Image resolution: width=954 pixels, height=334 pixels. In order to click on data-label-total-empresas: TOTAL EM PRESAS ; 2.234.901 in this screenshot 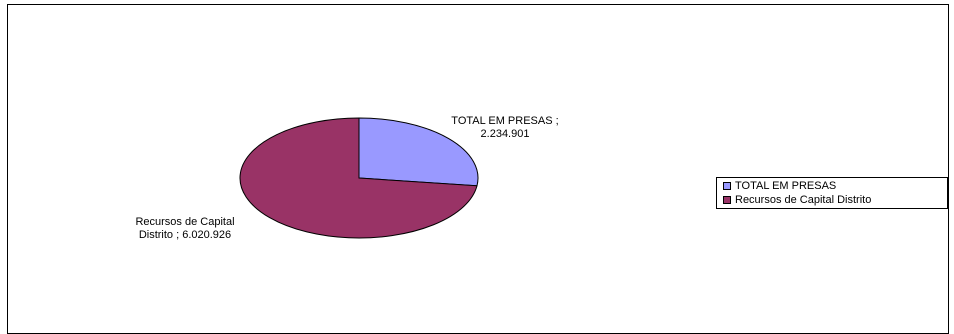, I will do `click(504, 127)`.